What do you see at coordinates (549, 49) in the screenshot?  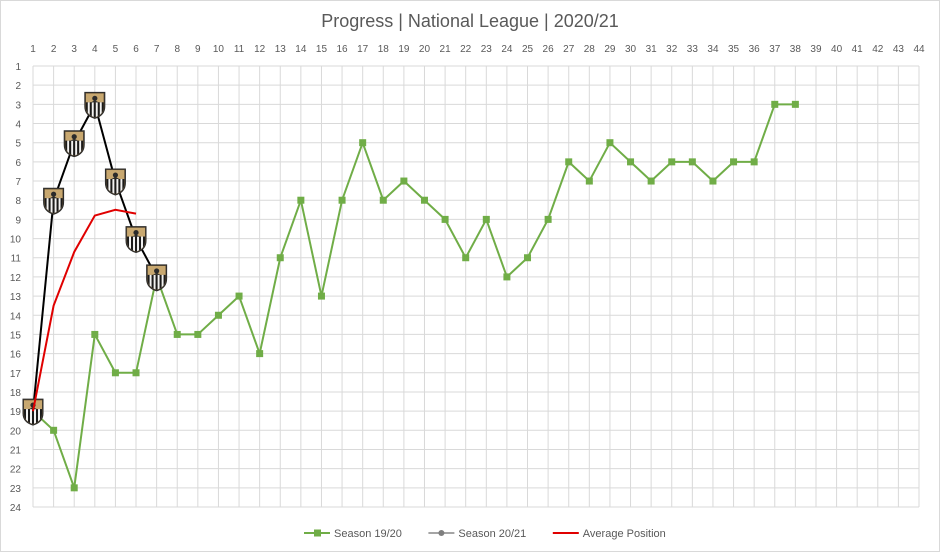 I see `x-tick-label: 26` at bounding box center [549, 49].